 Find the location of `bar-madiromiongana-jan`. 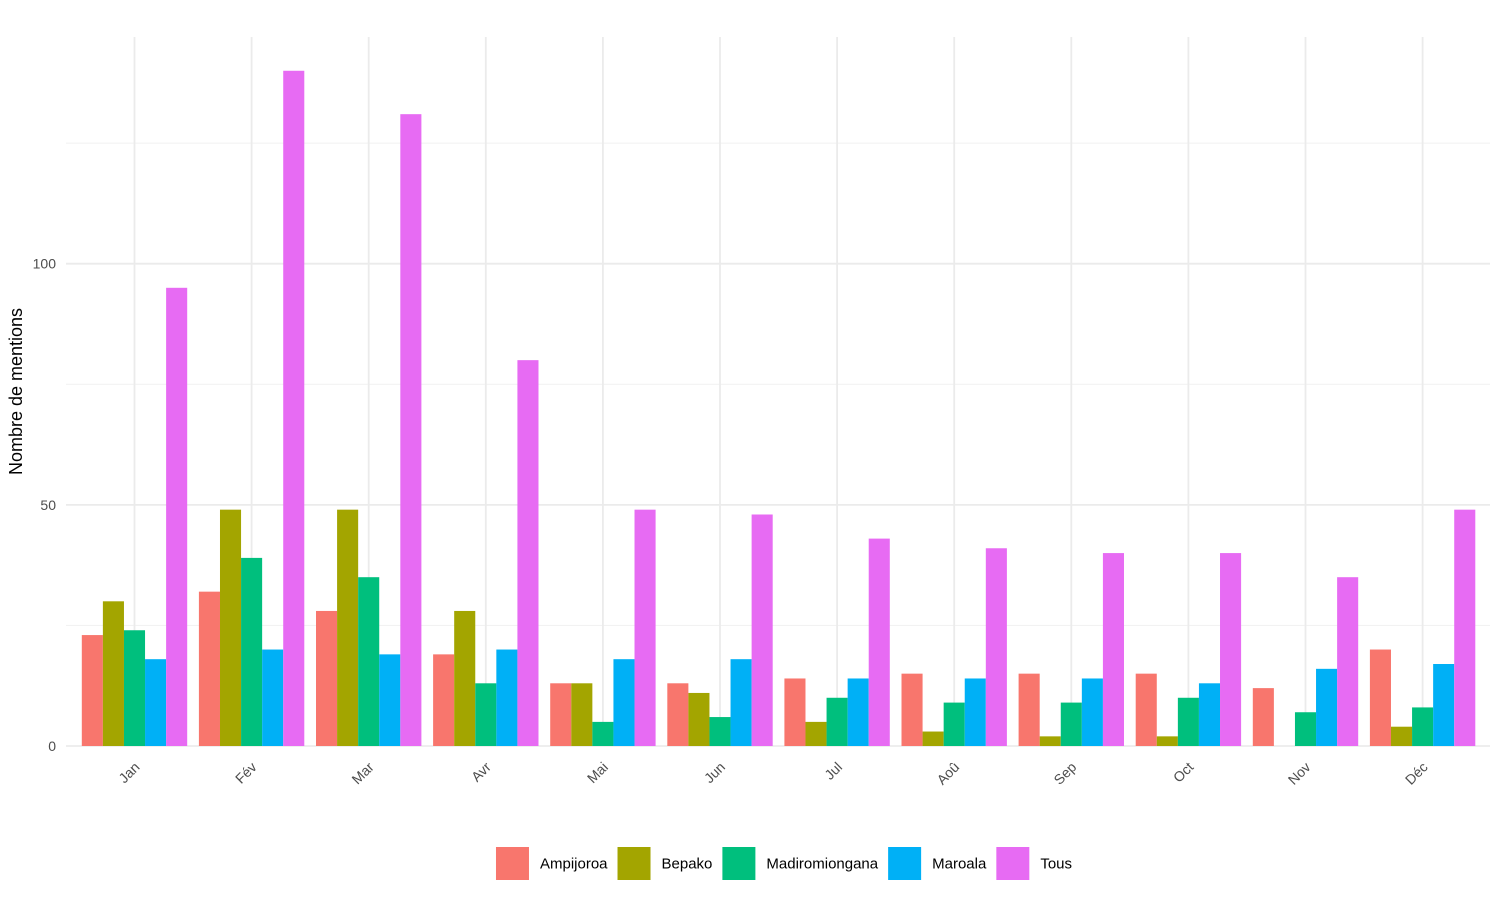

bar-madiromiongana-jan is located at coordinates (134, 688).